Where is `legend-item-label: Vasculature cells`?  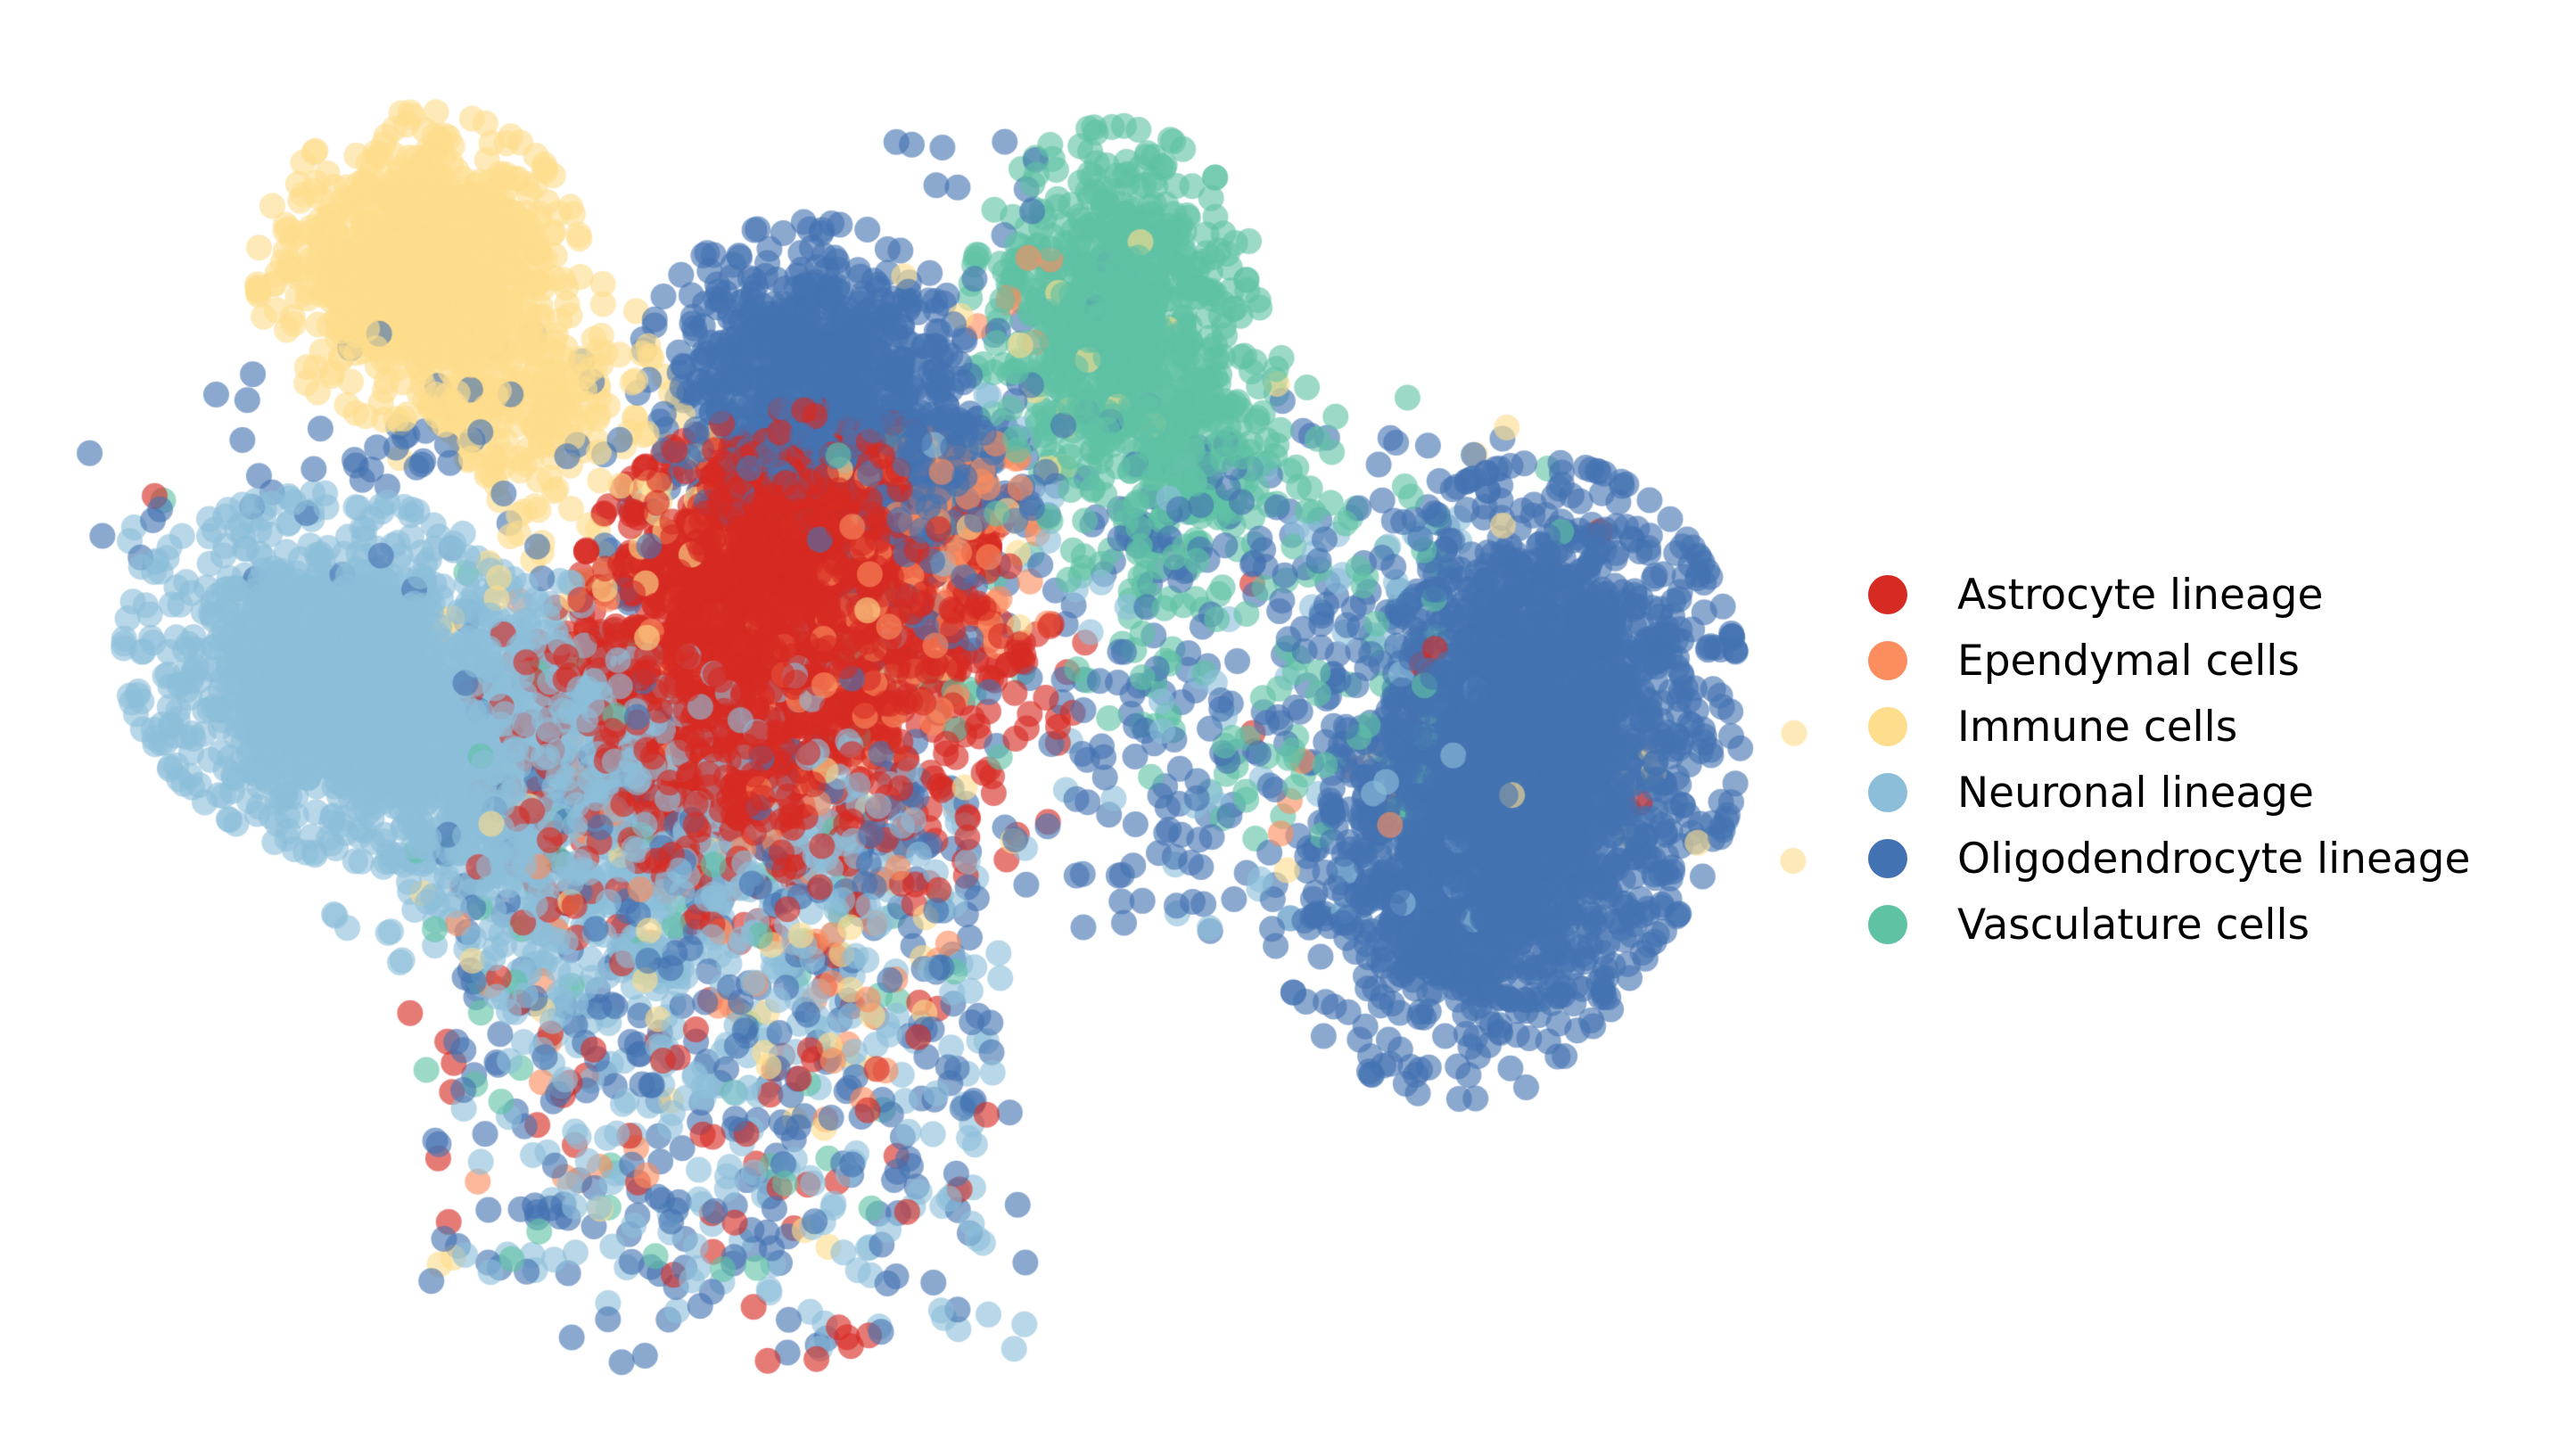
legend-item-label: Vasculature cells is located at coordinates (2134, 925).